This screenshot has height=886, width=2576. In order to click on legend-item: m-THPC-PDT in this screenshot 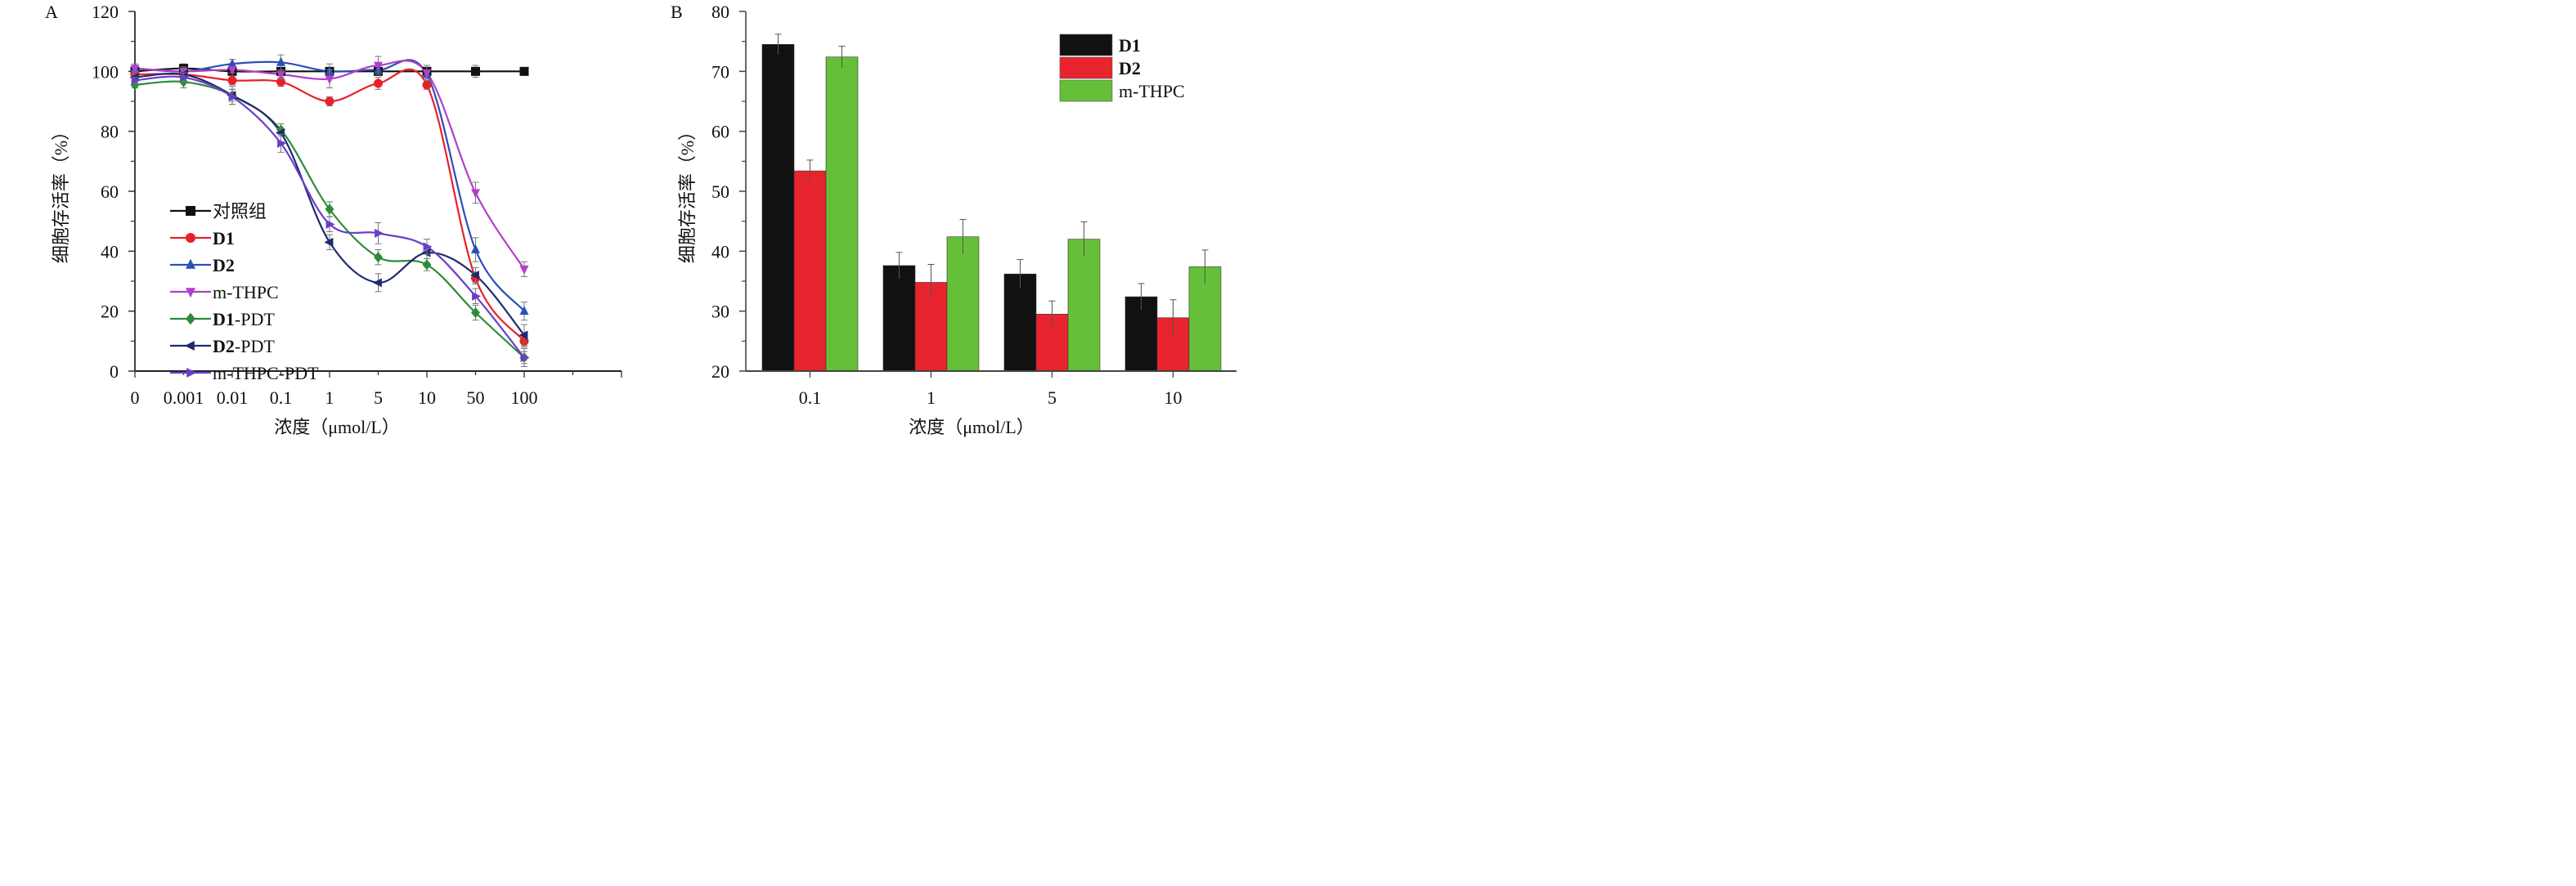, I will do `click(244, 373)`.